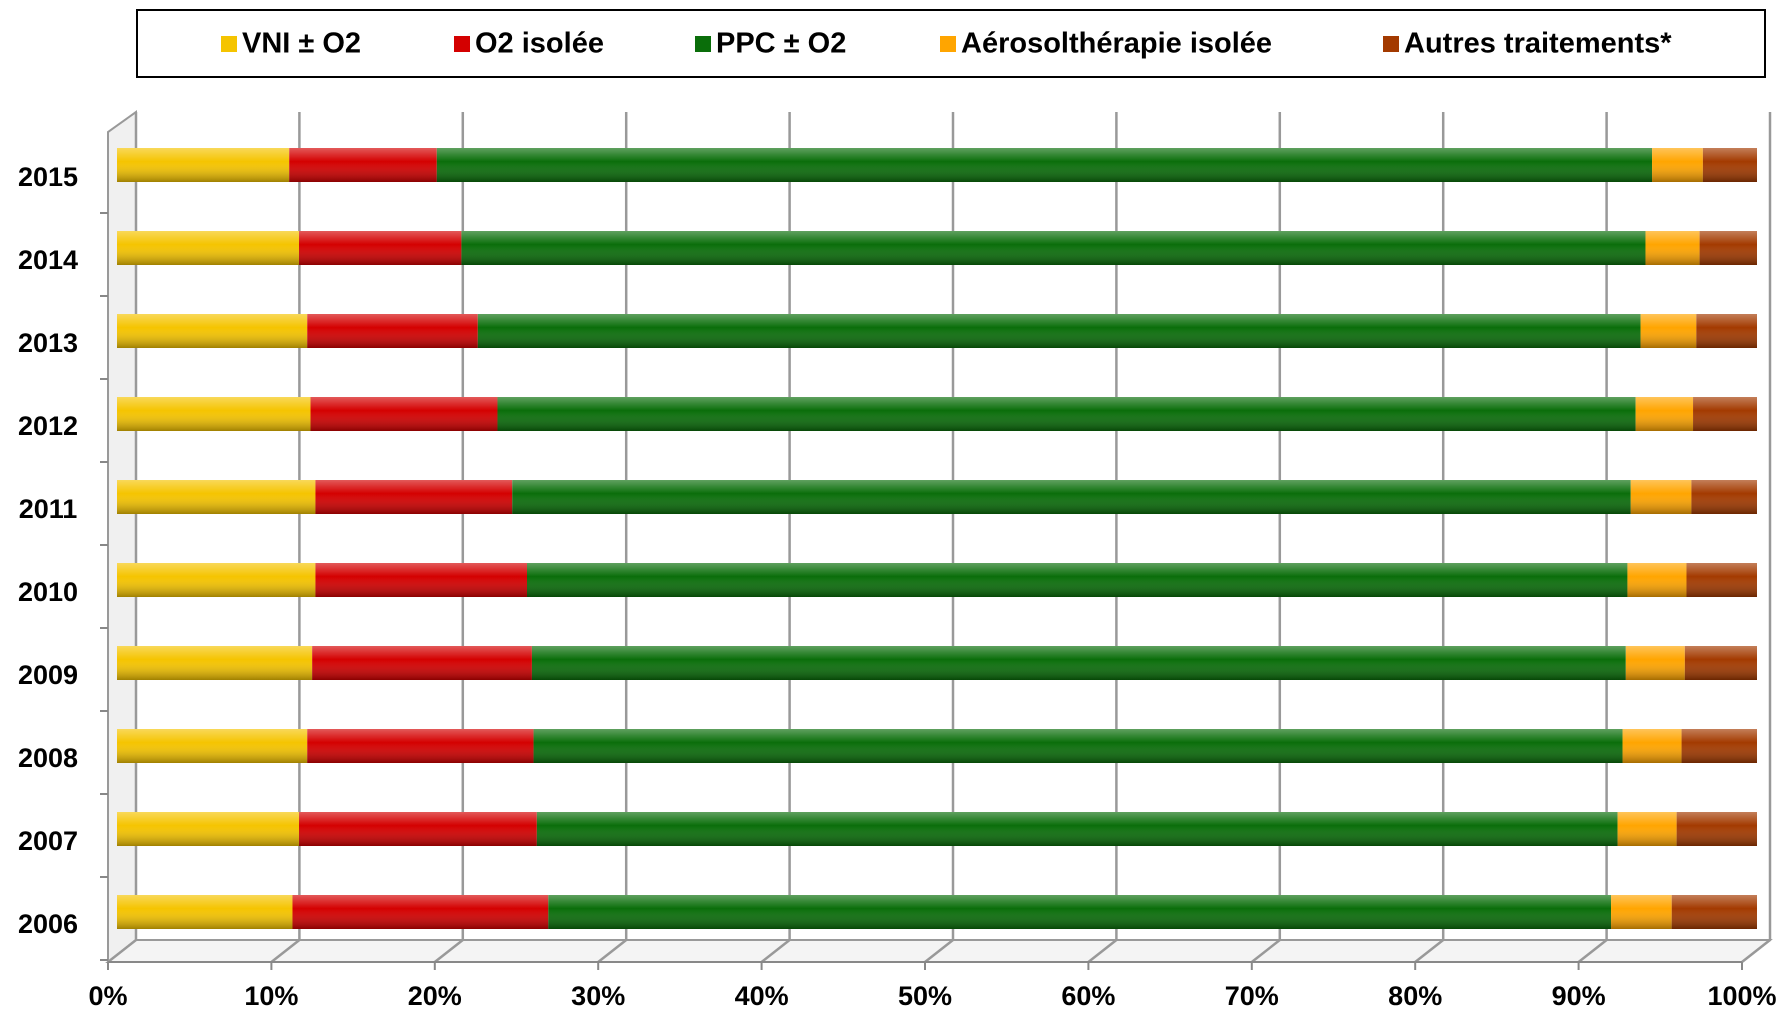 Image resolution: width=1780 pixels, height=1016 pixels. Describe the element at coordinates (781, 44) in the screenshot. I see `legend-label: PPC ± O2` at that location.